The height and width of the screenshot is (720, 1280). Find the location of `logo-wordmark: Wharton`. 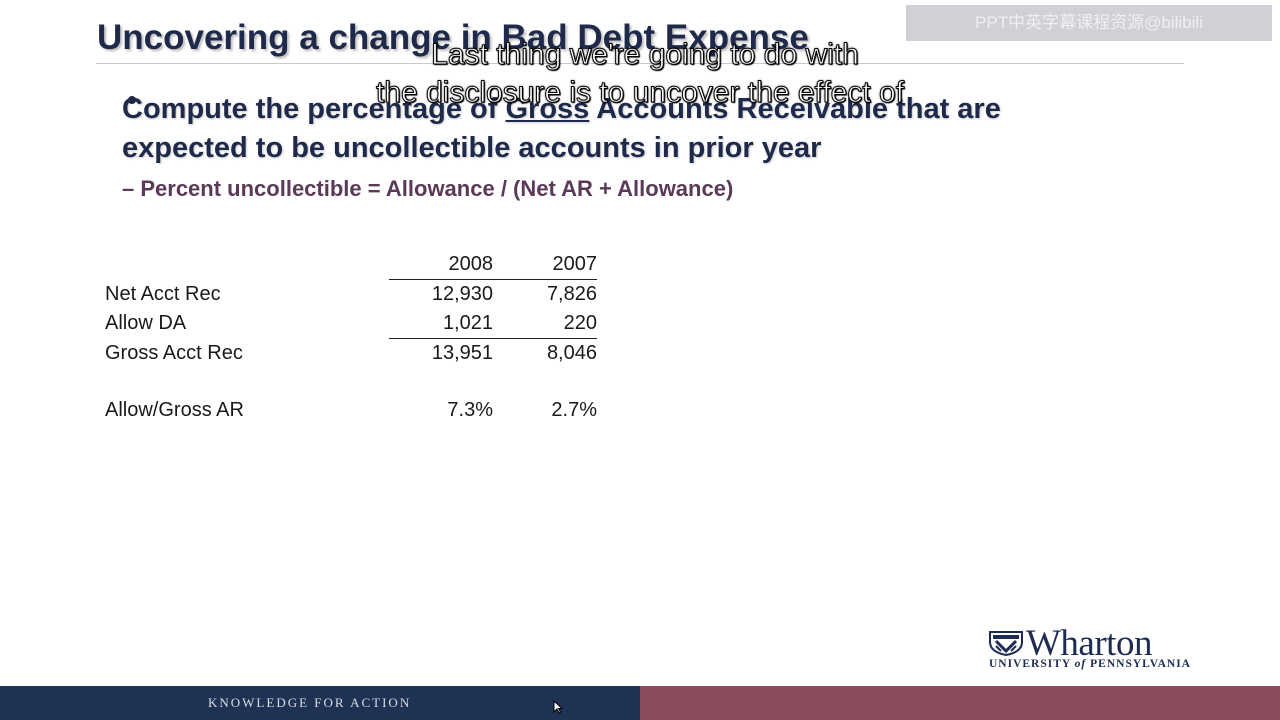

logo-wordmark: Wharton is located at coordinates (1089, 643).